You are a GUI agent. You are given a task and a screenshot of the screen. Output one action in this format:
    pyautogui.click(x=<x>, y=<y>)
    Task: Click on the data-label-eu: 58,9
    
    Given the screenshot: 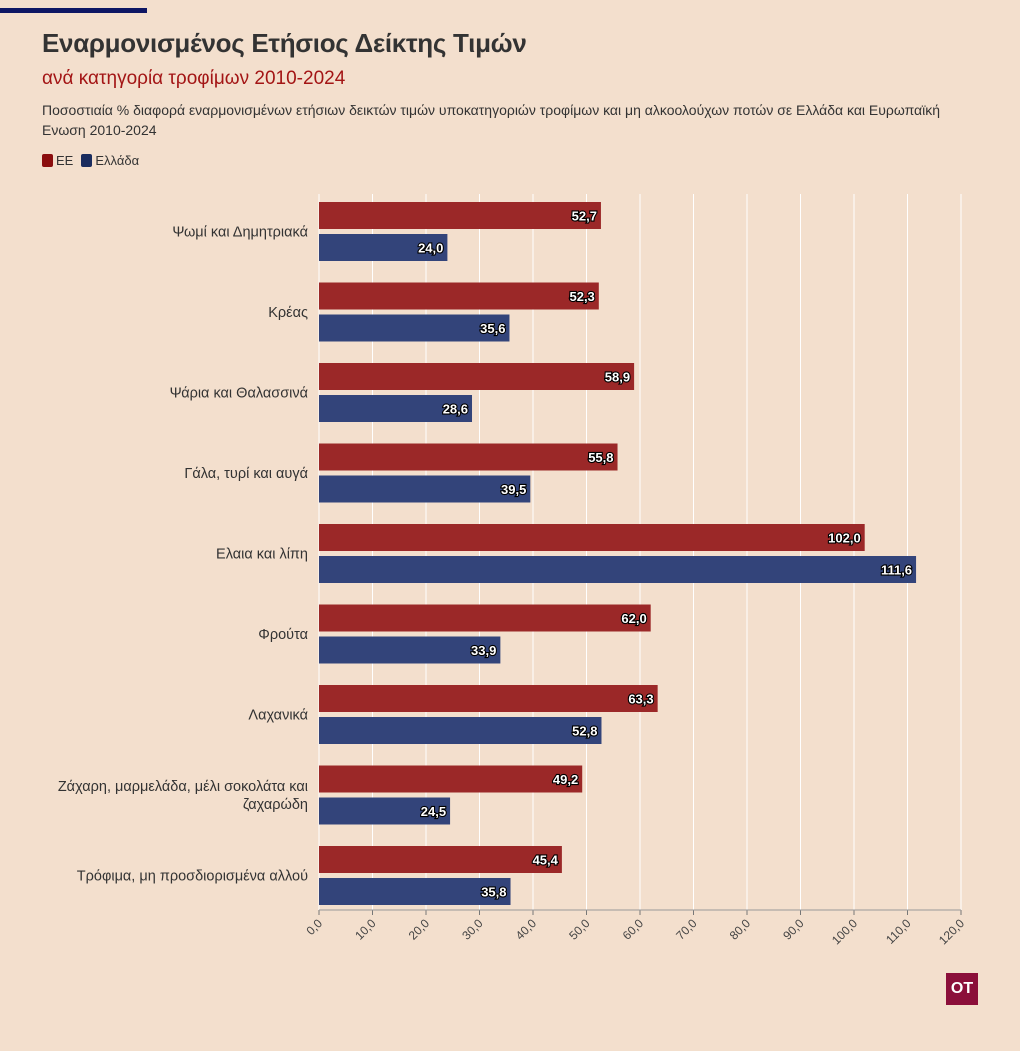 What is the action you would take?
    pyautogui.click(x=617, y=377)
    